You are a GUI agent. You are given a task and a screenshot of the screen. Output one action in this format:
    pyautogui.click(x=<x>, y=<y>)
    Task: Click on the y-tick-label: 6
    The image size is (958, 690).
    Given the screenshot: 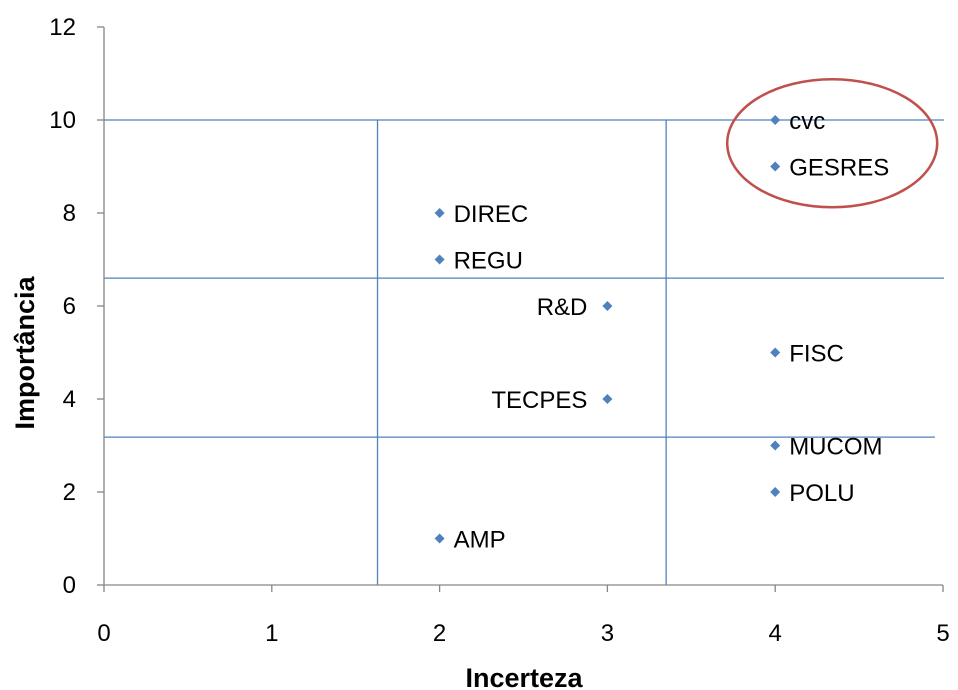 What is the action you would take?
    pyautogui.click(x=69, y=306)
    